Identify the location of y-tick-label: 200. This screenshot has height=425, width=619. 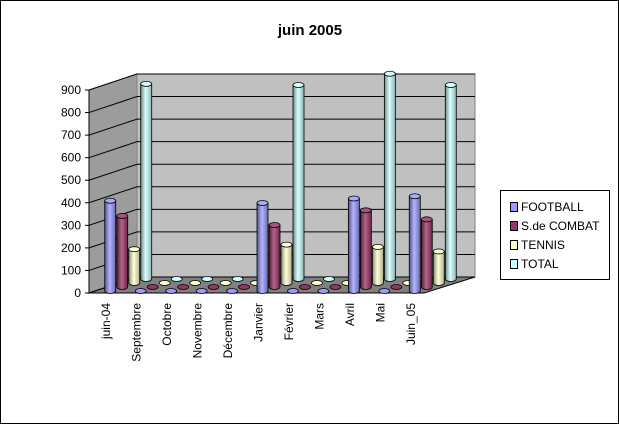
(71, 248).